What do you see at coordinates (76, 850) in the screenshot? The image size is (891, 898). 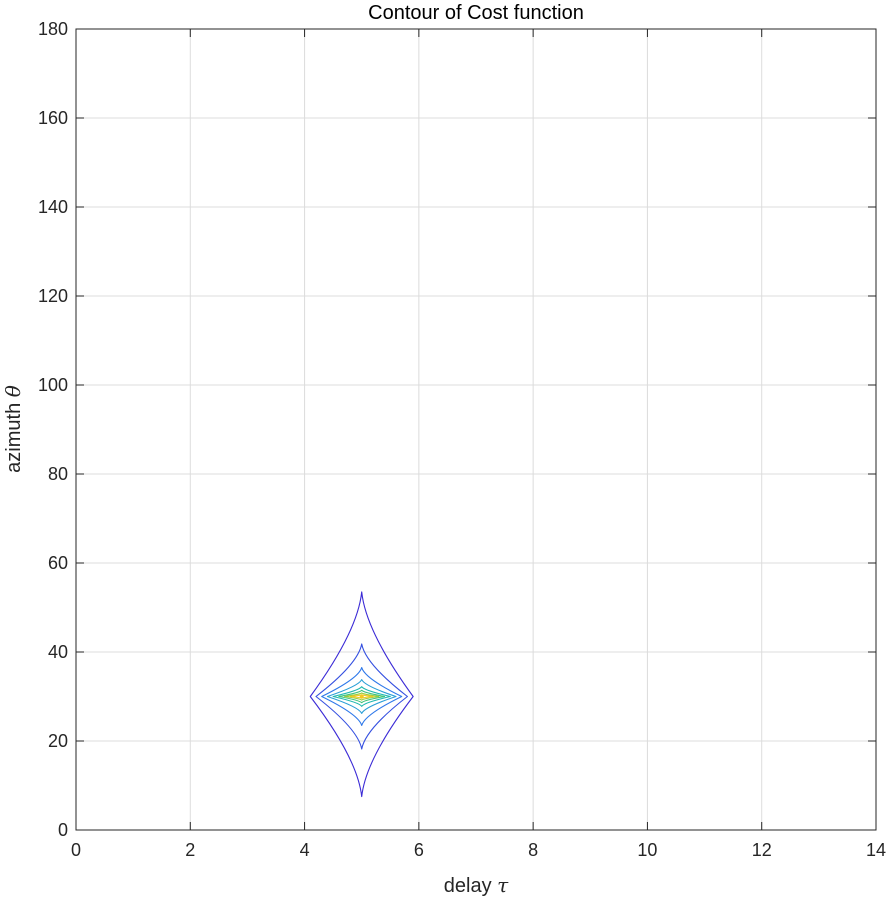 I see `x-tick-label: 0` at bounding box center [76, 850].